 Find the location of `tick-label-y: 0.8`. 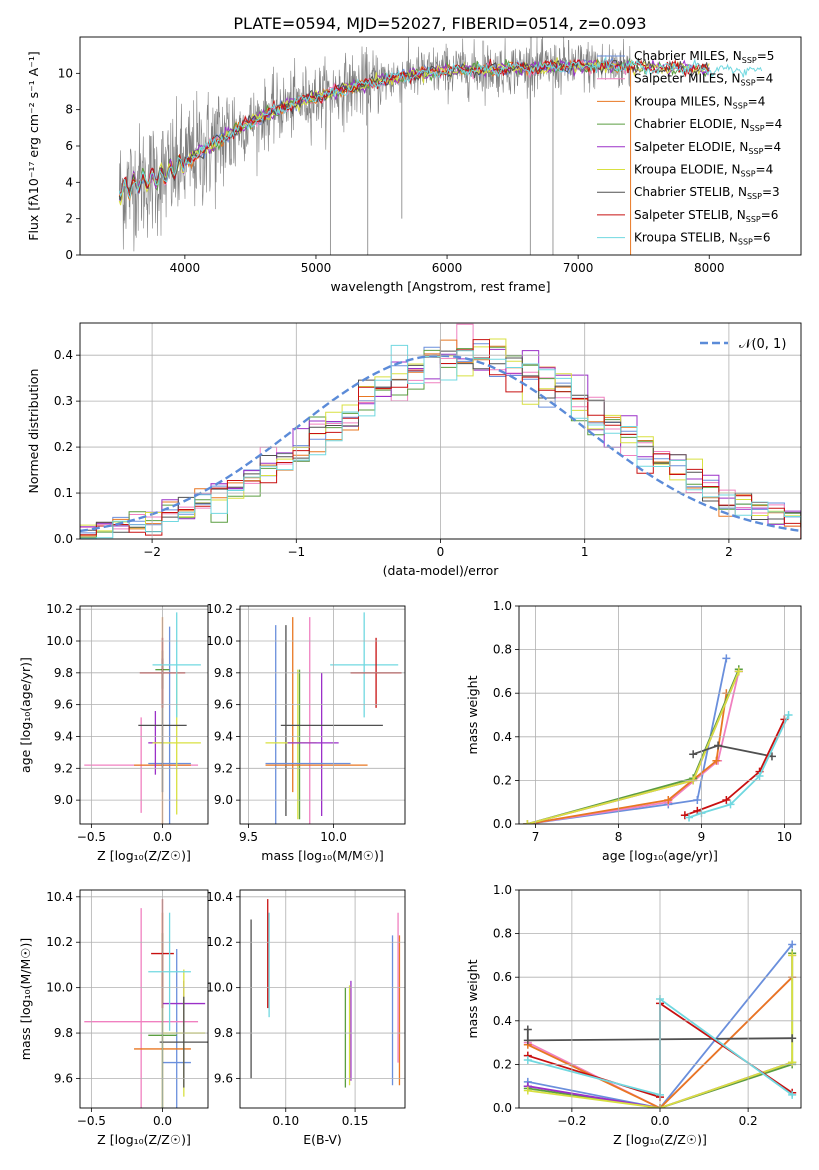

tick-label-y: 0.8 is located at coordinates (502, 650).